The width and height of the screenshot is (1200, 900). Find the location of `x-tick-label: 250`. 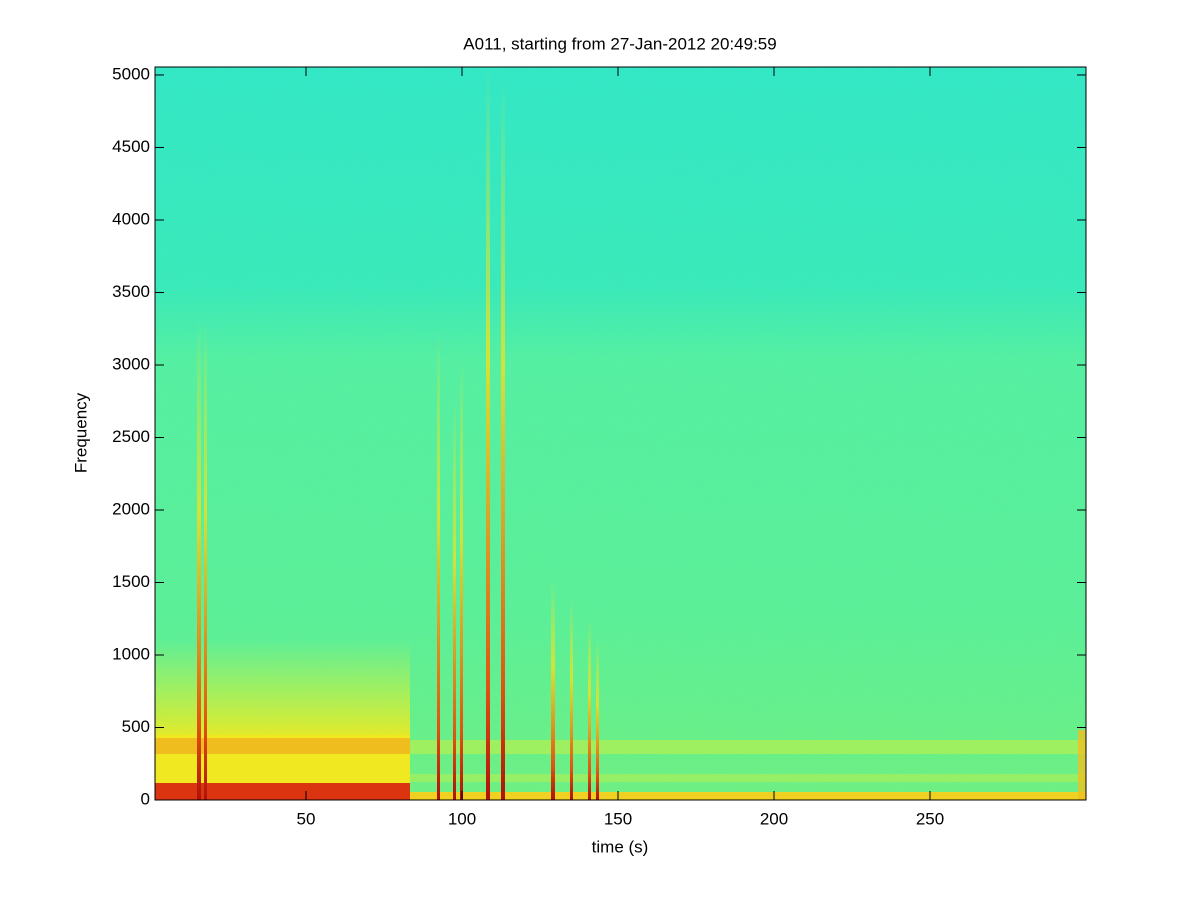

x-tick-label: 250 is located at coordinates (930, 818).